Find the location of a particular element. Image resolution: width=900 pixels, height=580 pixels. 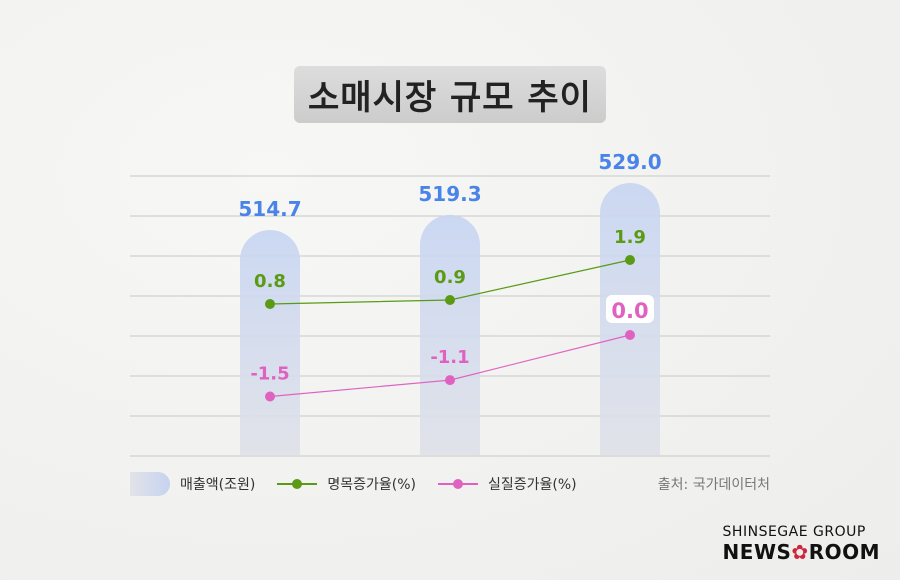

legend-item-nominal: 명목증가율(%) is located at coordinates (346, 484).